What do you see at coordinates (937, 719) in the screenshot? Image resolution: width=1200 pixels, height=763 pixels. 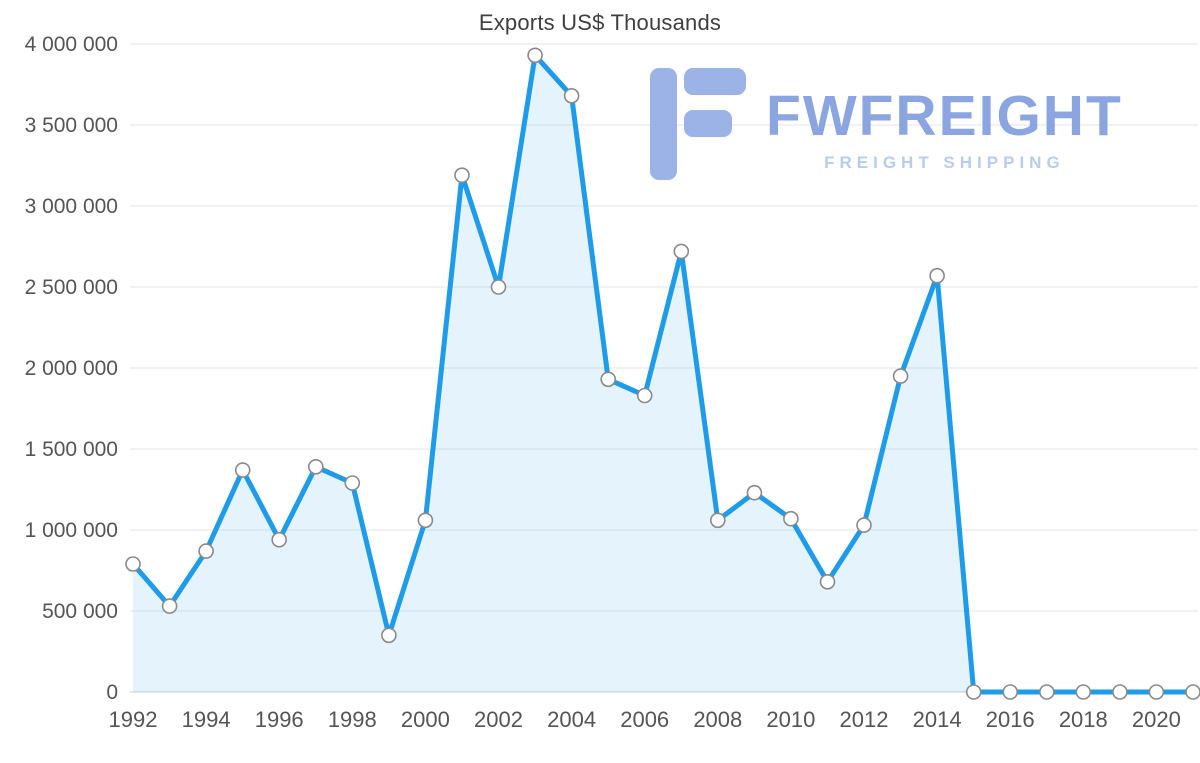 I see `x-axis-label: 2014` at bounding box center [937, 719].